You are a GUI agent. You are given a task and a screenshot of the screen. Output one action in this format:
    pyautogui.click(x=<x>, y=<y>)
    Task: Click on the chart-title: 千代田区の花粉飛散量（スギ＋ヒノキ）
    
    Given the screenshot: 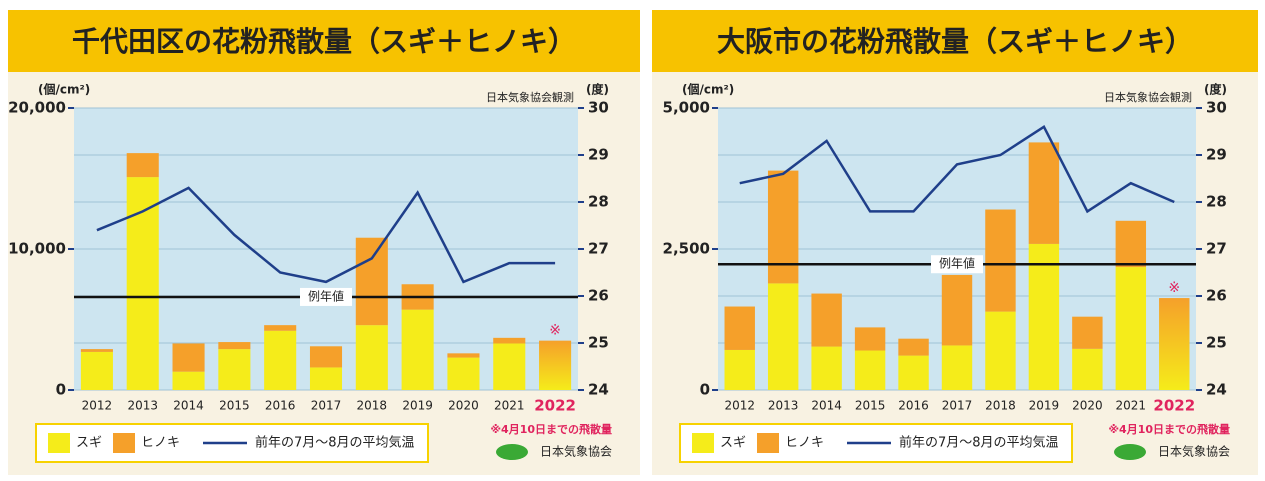 What is the action you would take?
    pyautogui.click(x=324, y=41)
    